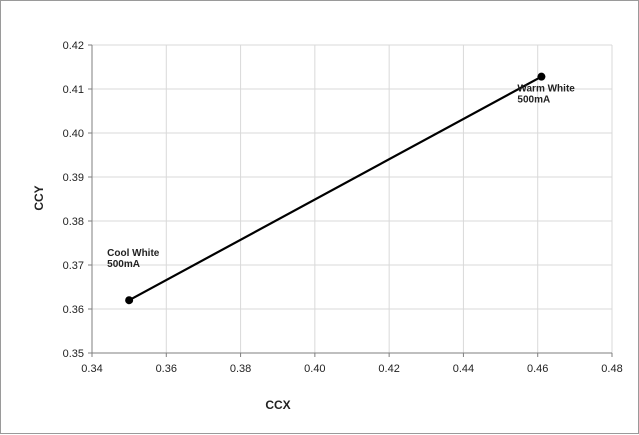 This screenshot has height=435, width=639. What do you see at coordinates (166, 369) in the screenshot?
I see `x-tick-label: 0.36` at bounding box center [166, 369].